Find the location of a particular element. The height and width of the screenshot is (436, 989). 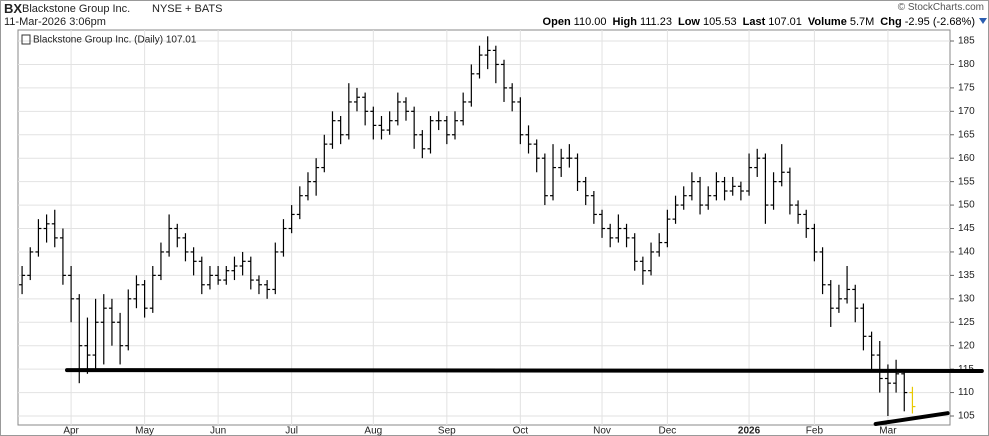

x-tick-label: Apr is located at coordinates (71, 431).